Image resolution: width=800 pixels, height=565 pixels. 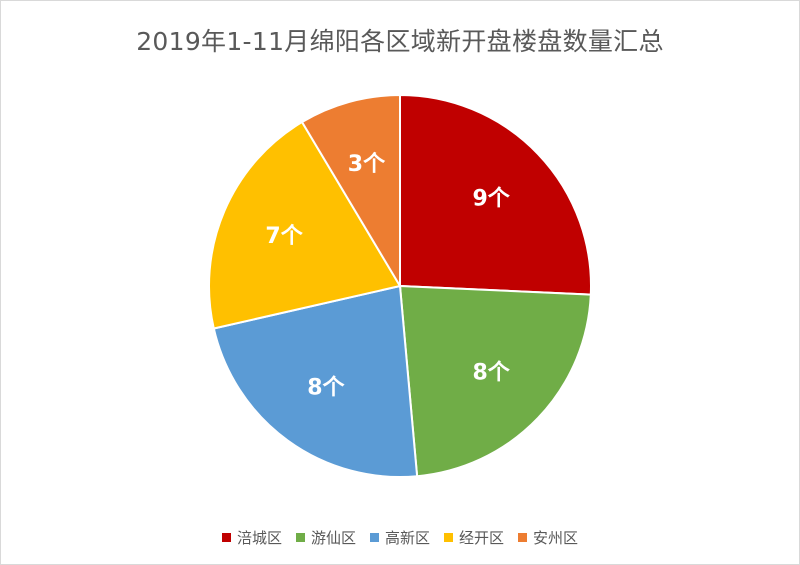 I want to click on legend-item: 经开区, so click(x=474, y=537).